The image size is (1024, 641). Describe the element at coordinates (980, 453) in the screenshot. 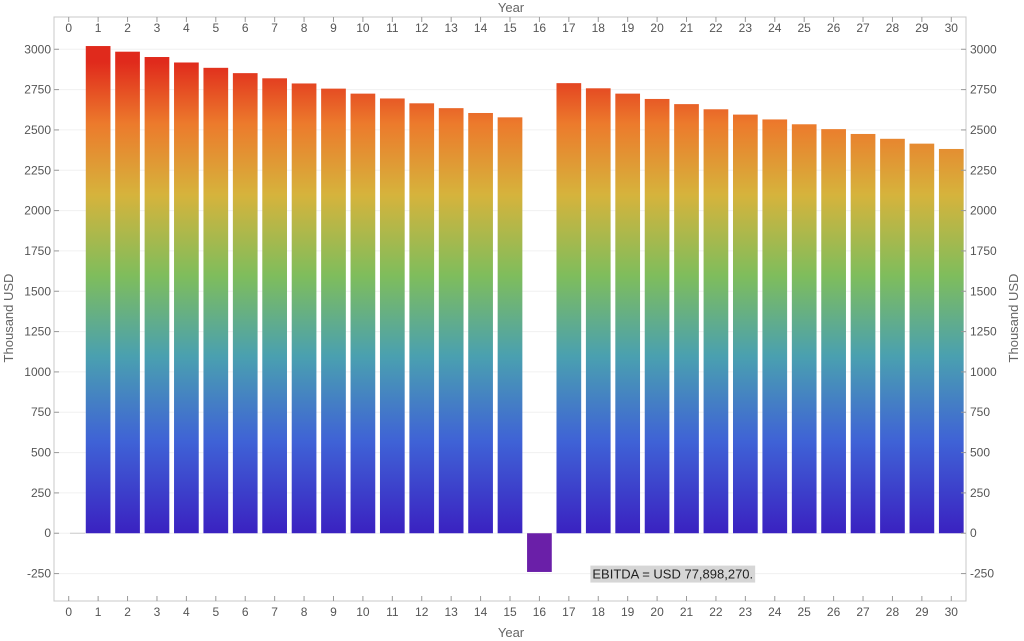

I see `y-tick-label-right-500: 500` at that location.